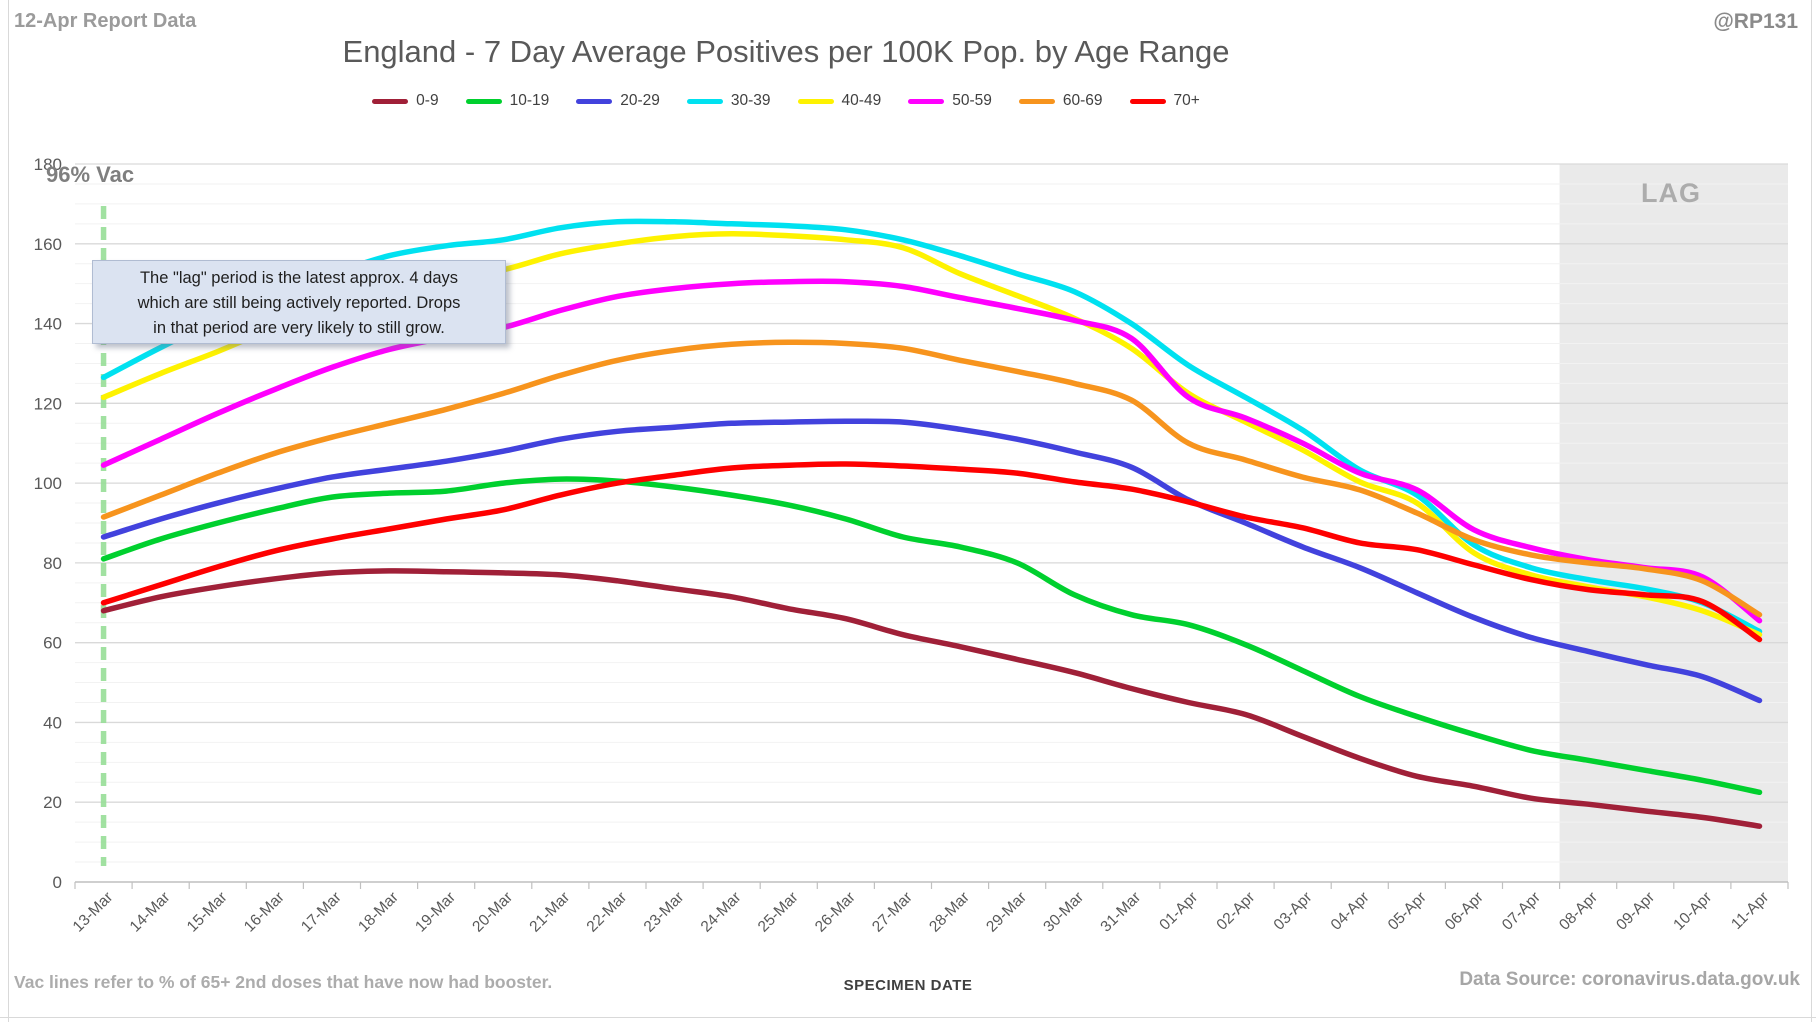 This screenshot has width=1816, height=1022. Describe the element at coordinates (8, 511) in the screenshot. I see `window-edge-left` at that location.